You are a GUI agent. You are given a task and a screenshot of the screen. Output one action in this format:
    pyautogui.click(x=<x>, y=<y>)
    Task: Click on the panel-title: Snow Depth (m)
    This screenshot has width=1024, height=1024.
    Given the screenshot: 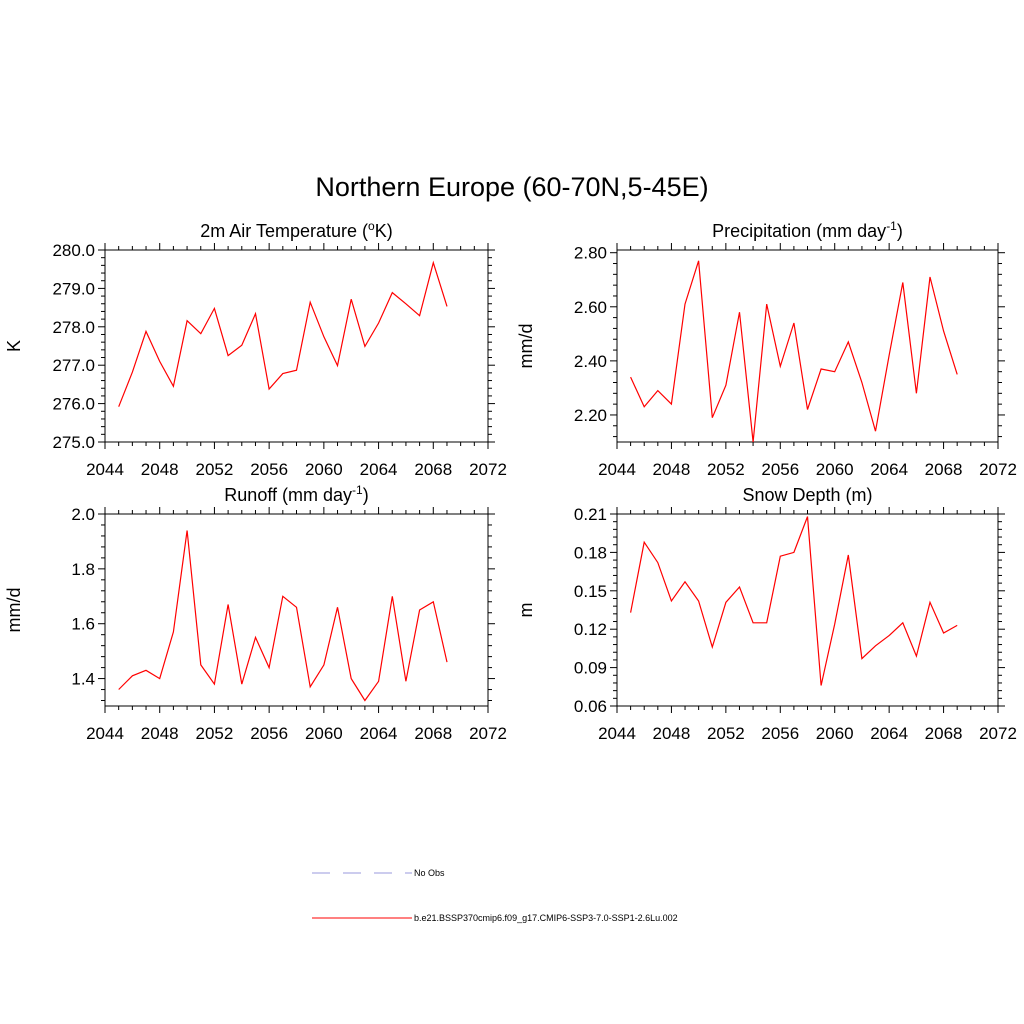 What is the action you would take?
    pyautogui.click(x=807, y=495)
    